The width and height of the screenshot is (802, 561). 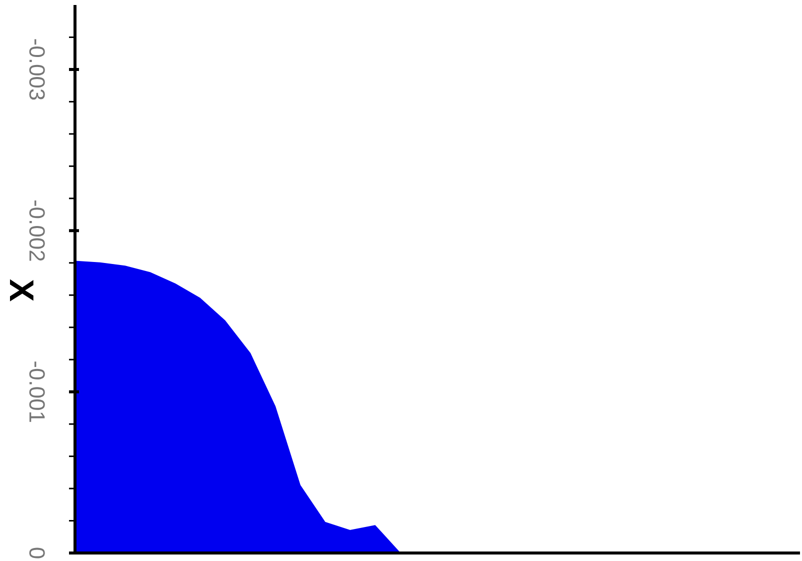 What do you see at coordinates (37, 69) in the screenshot?
I see `y-tick-label: -0.003` at bounding box center [37, 69].